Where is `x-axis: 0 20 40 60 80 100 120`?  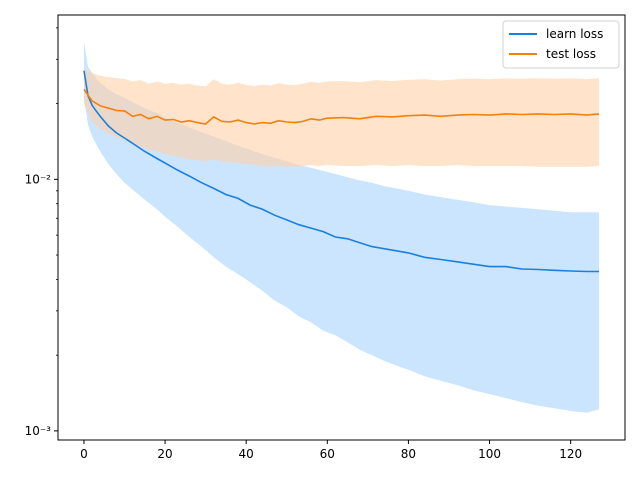 x-axis: 0 20 40 60 80 100 120 is located at coordinates (331, 450).